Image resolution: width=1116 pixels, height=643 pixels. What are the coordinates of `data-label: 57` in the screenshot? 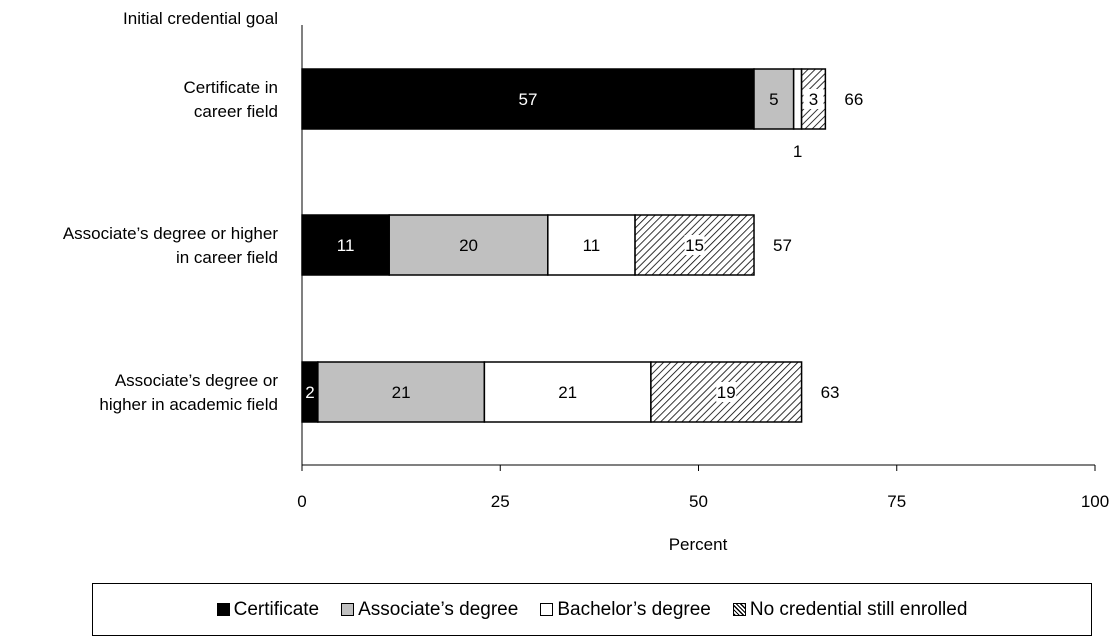 It's located at (528, 99).